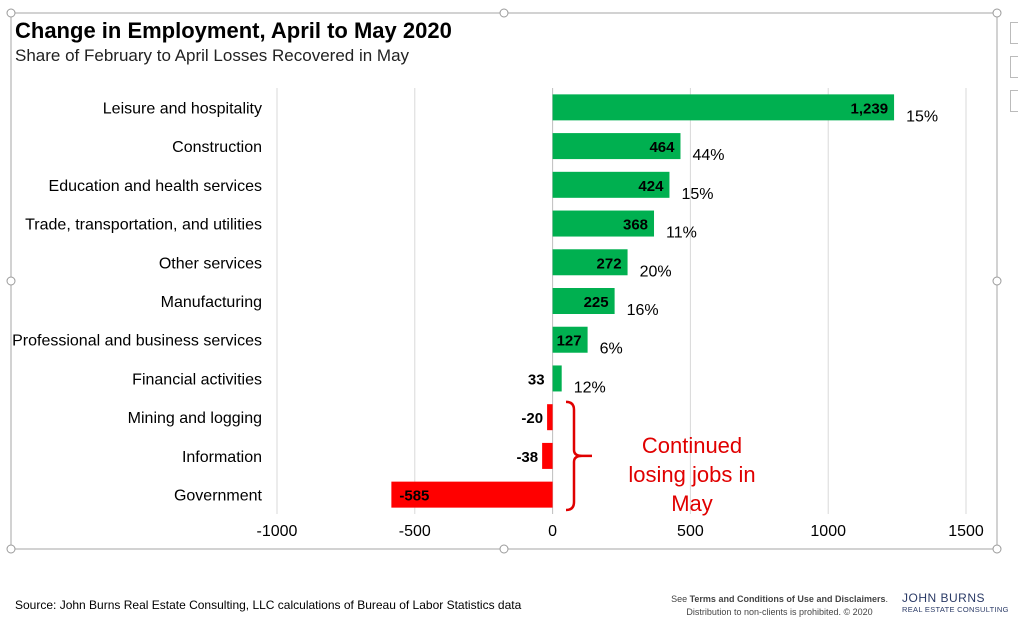  Describe the element at coordinates (1014, 67) in the screenshot. I see `chart-styles-tab` at that location.